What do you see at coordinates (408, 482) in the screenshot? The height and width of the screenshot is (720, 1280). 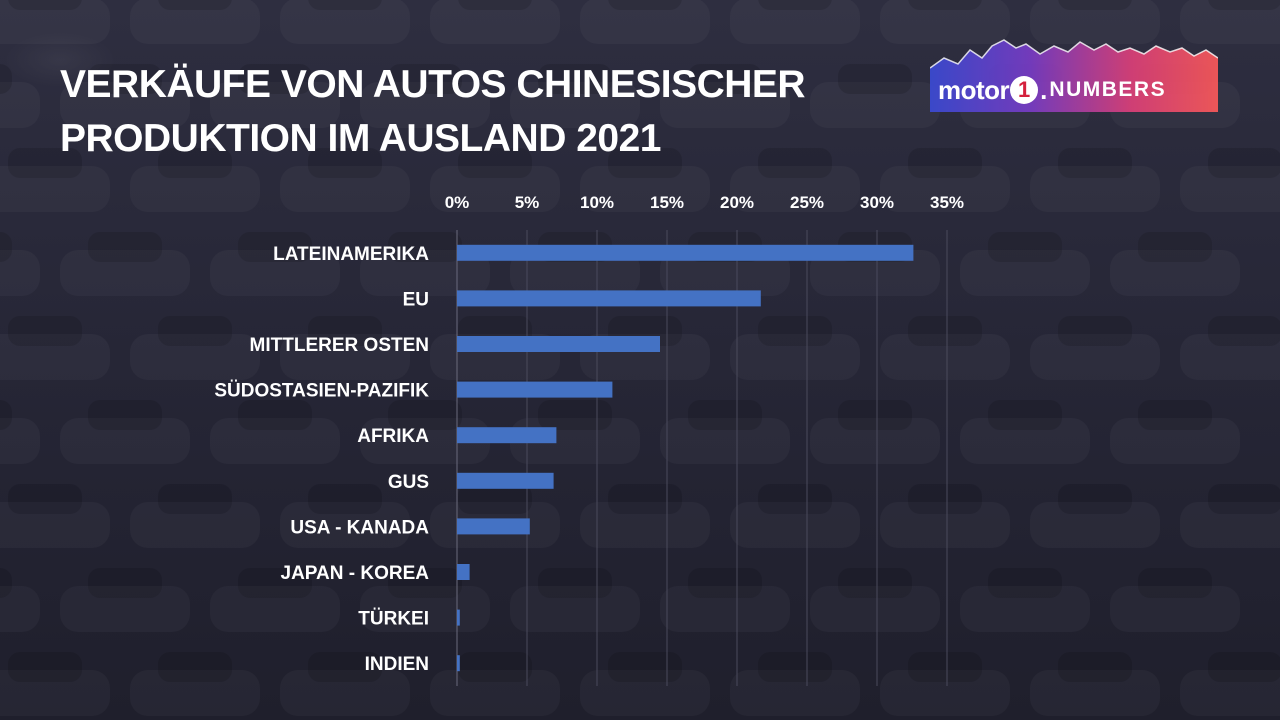 I see `category-label: GUS` at bounding box center [408, 482].